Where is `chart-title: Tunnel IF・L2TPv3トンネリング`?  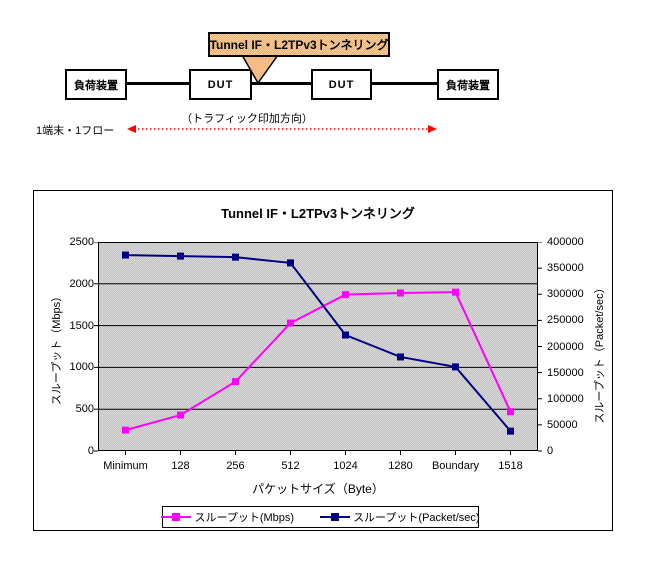 chart-title: Tunnel IF・L2TPv3トンネリング is located at coordinates (318, 213).